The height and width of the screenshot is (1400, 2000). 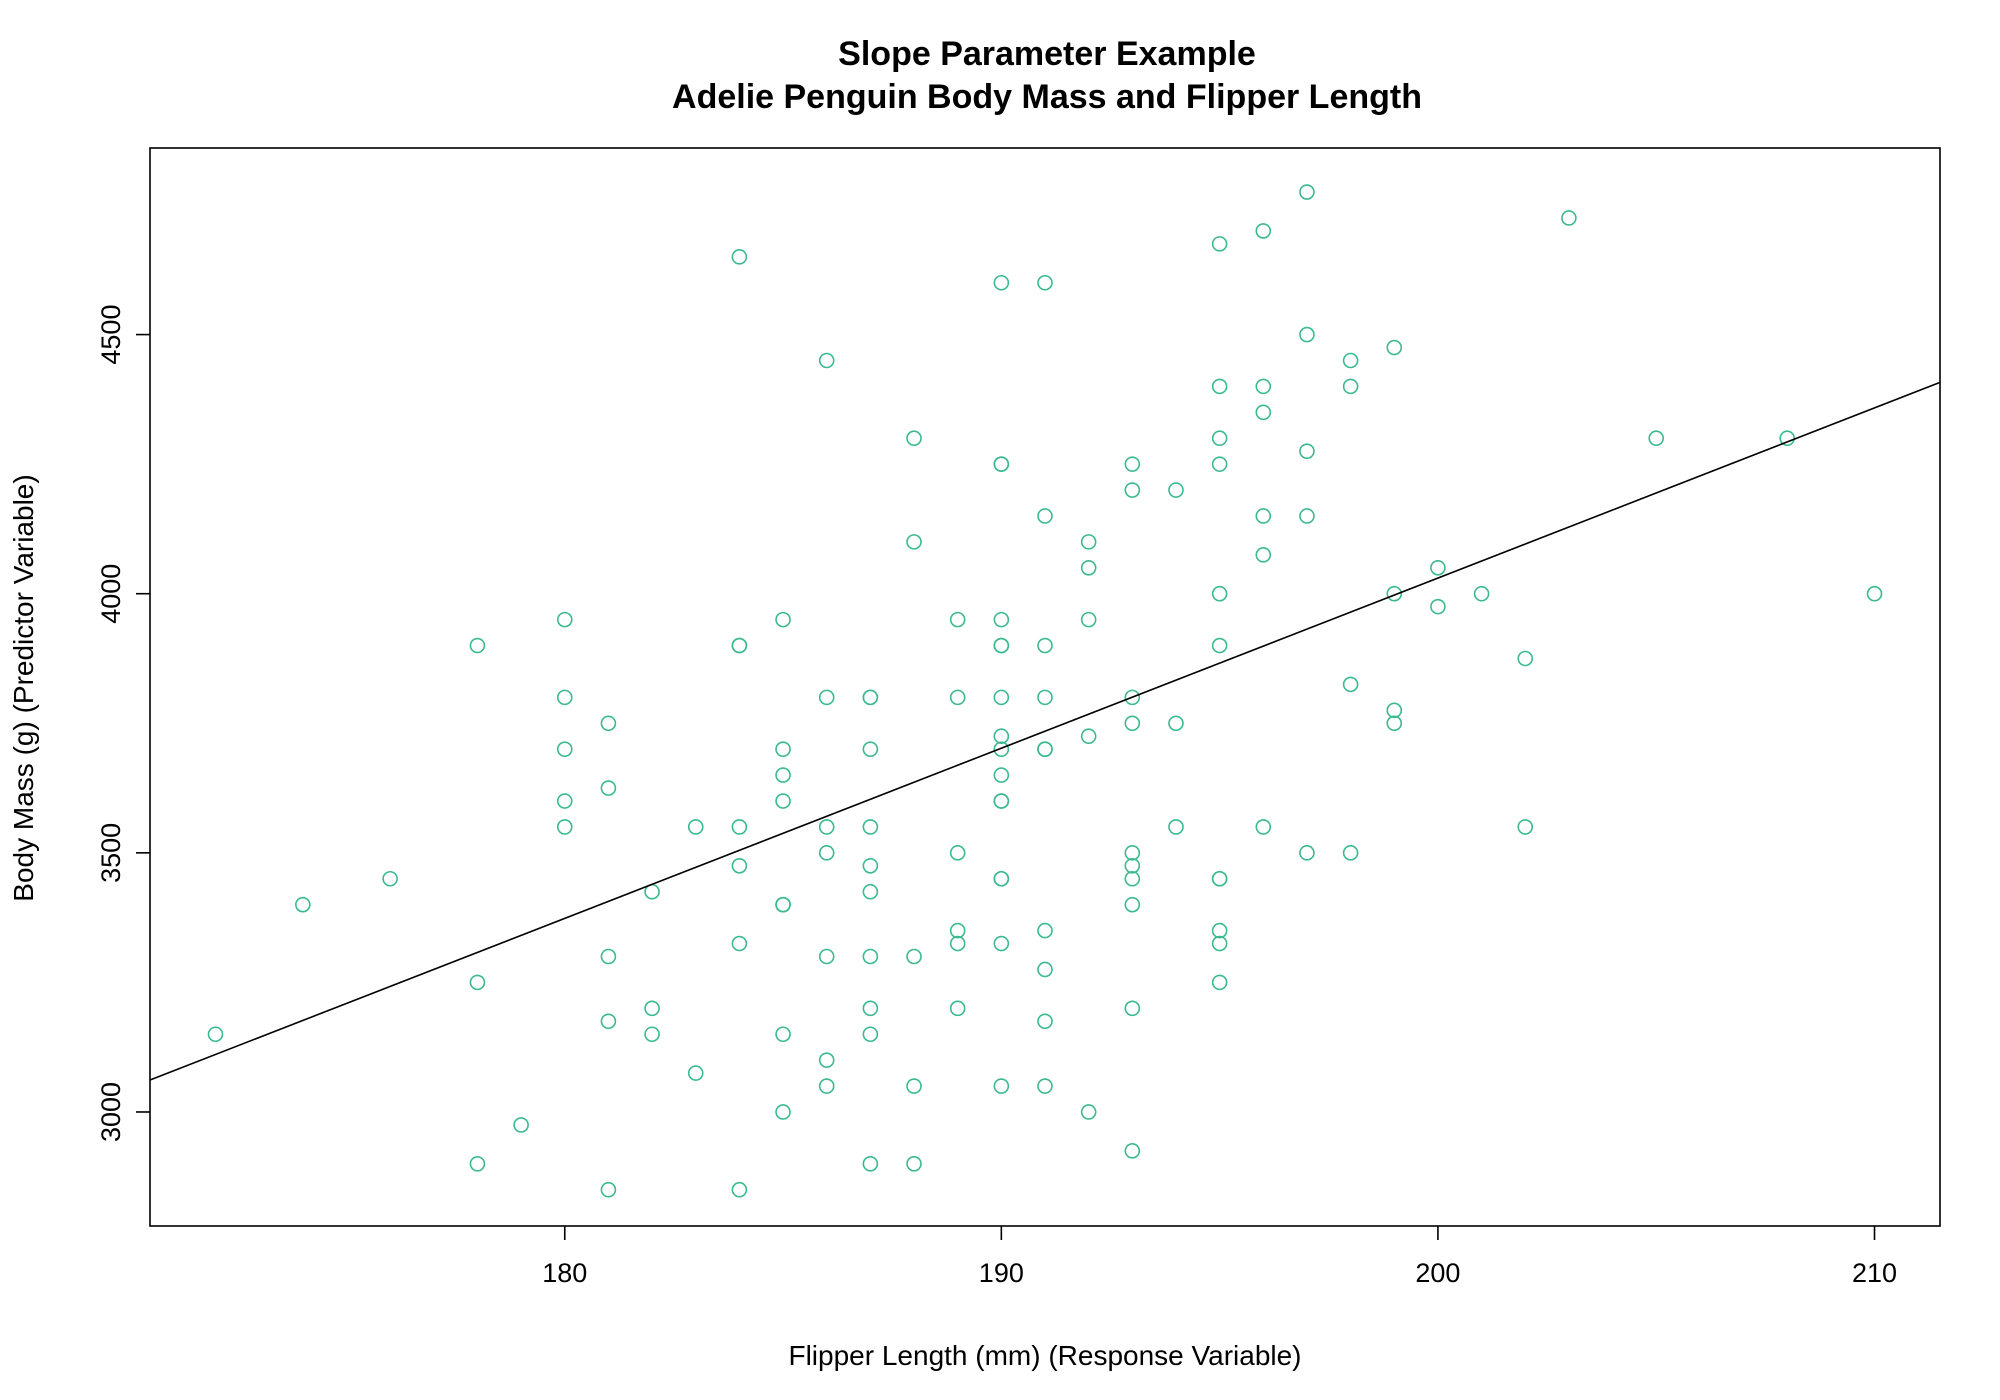 I want to click on y-tick-label: 3500, so click(x=111, y=853).